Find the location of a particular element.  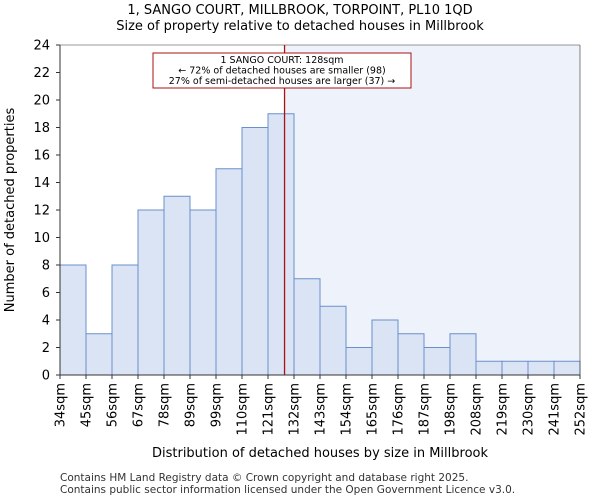

bar-99sqm is located at coordinates (229, 272).